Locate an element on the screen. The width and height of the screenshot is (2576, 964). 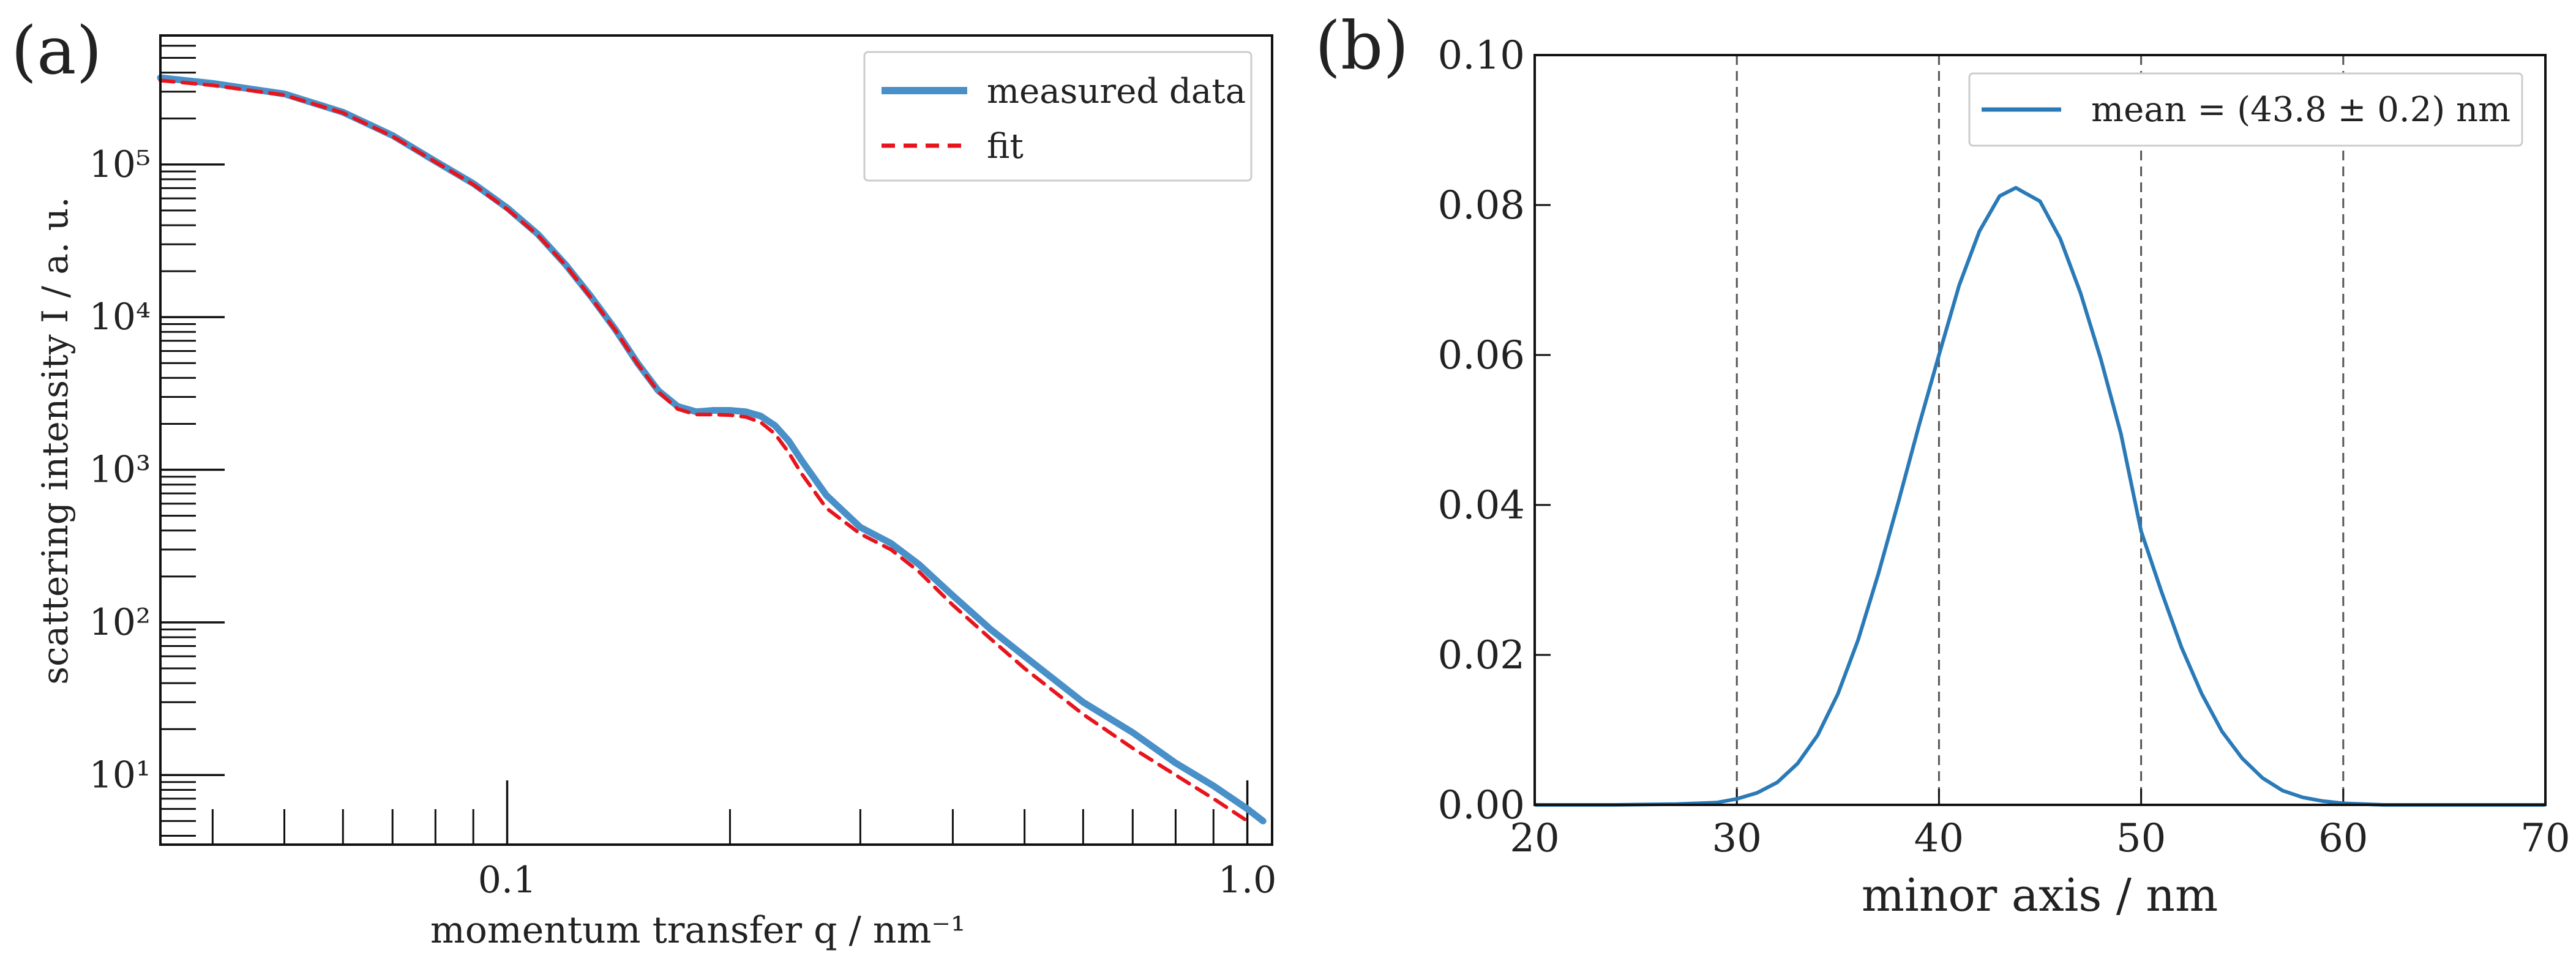
y-tick-label: 10⁴ is located at coordinates (120, 317).